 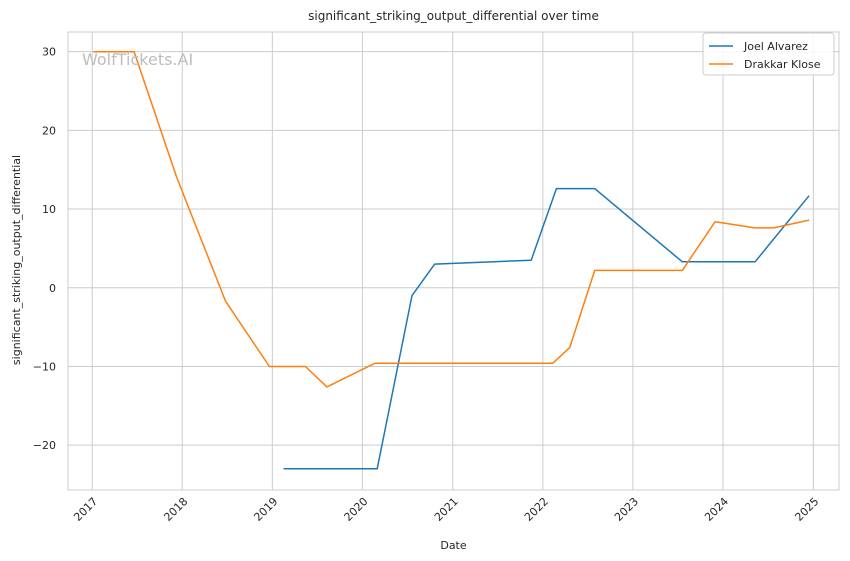 I want to click on y-axis-ticks: 30 20 10 0 −10 −20, so click(x=44, y=249).